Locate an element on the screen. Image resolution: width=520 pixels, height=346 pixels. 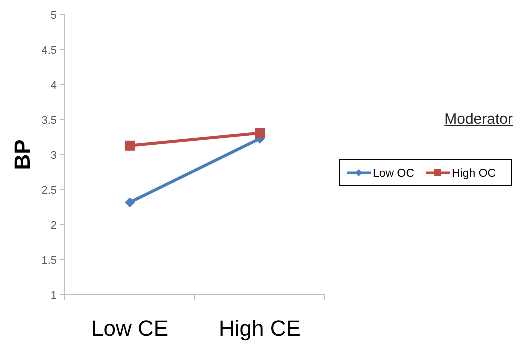
y-tick-label: 1 is located at coordinates (53, 296).